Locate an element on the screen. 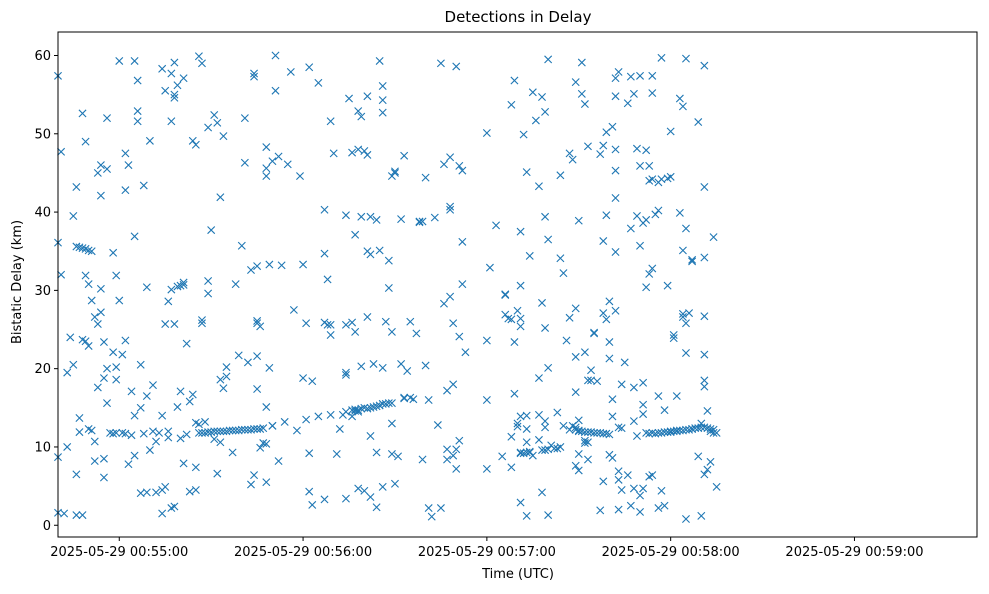 Image resolution: width=989 pixels, height=594 pixels. y-tick-label: 50 is located at coordinates (42, 134).